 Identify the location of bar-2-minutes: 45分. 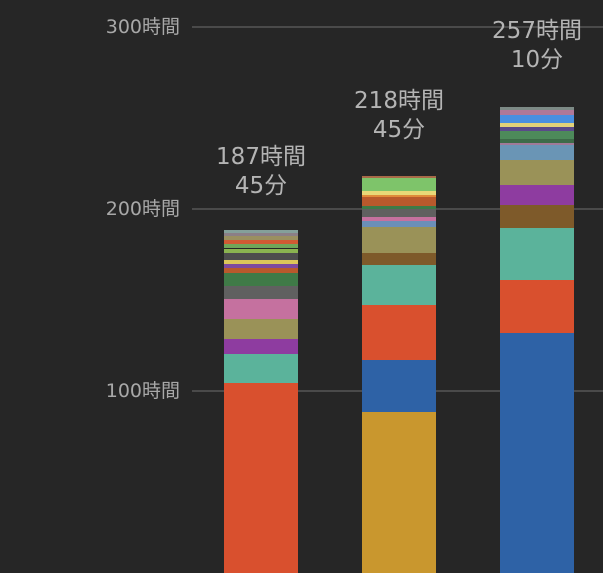
(399, 130).